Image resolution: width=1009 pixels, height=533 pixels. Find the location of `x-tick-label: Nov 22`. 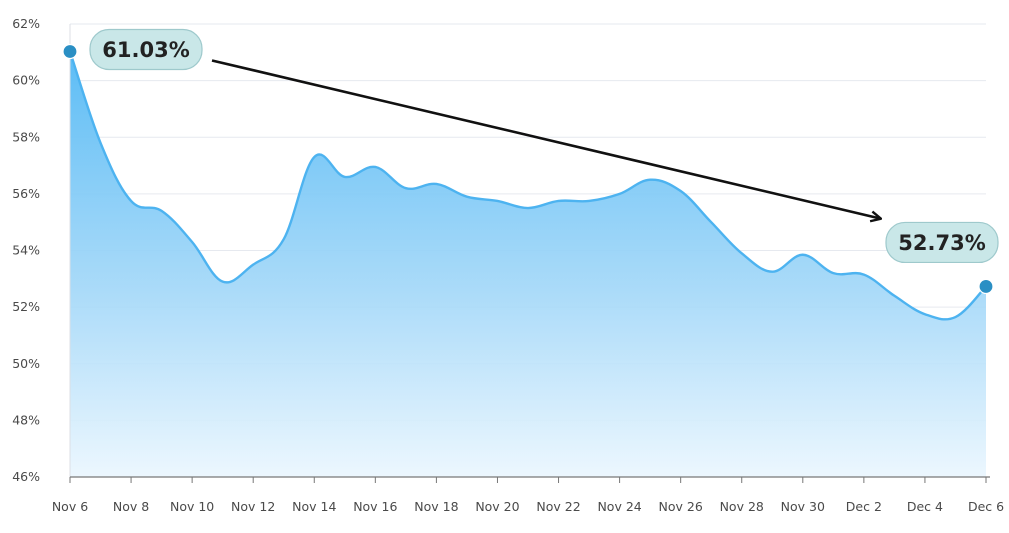

x-tick-label: Nov 22 is located at coordinates (558, 506).